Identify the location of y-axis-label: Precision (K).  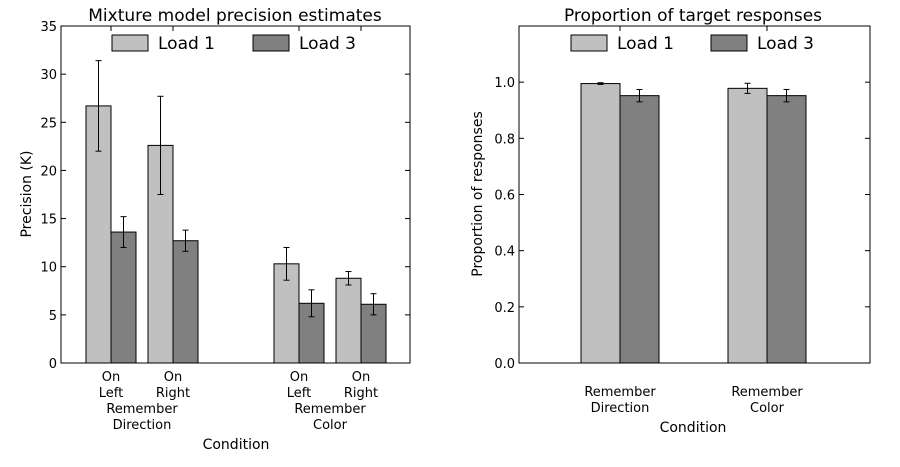
(27, 193).